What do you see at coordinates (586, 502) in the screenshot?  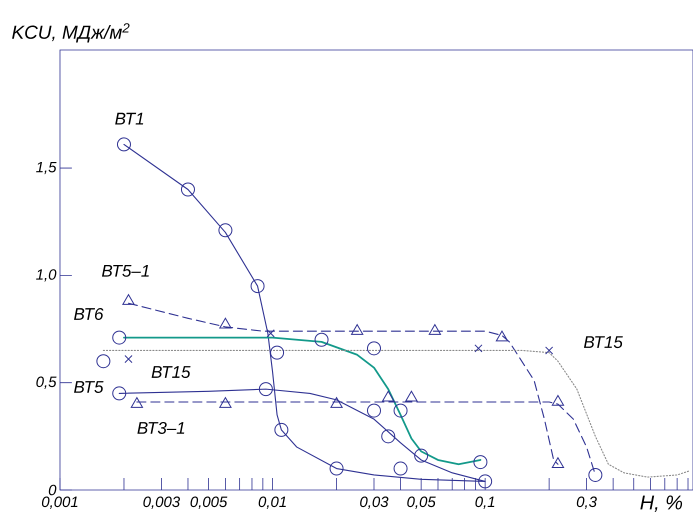 I see `x-tick-label: 0,3` at bounding box center [586, 502].